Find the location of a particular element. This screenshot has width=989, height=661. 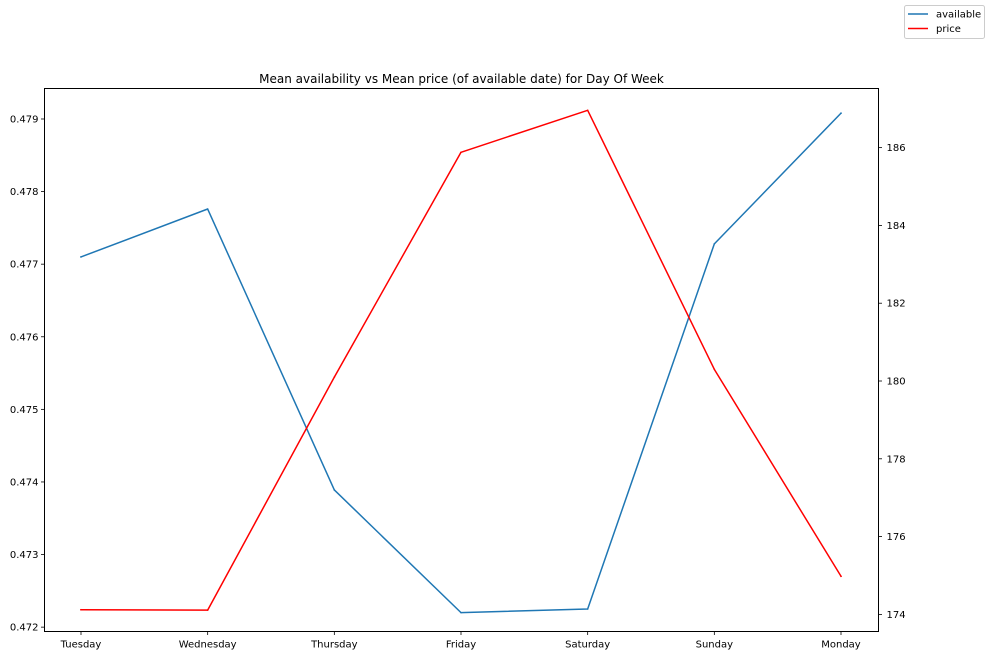

x-tick-label: Tuesday is located at coordinates (81, 645).